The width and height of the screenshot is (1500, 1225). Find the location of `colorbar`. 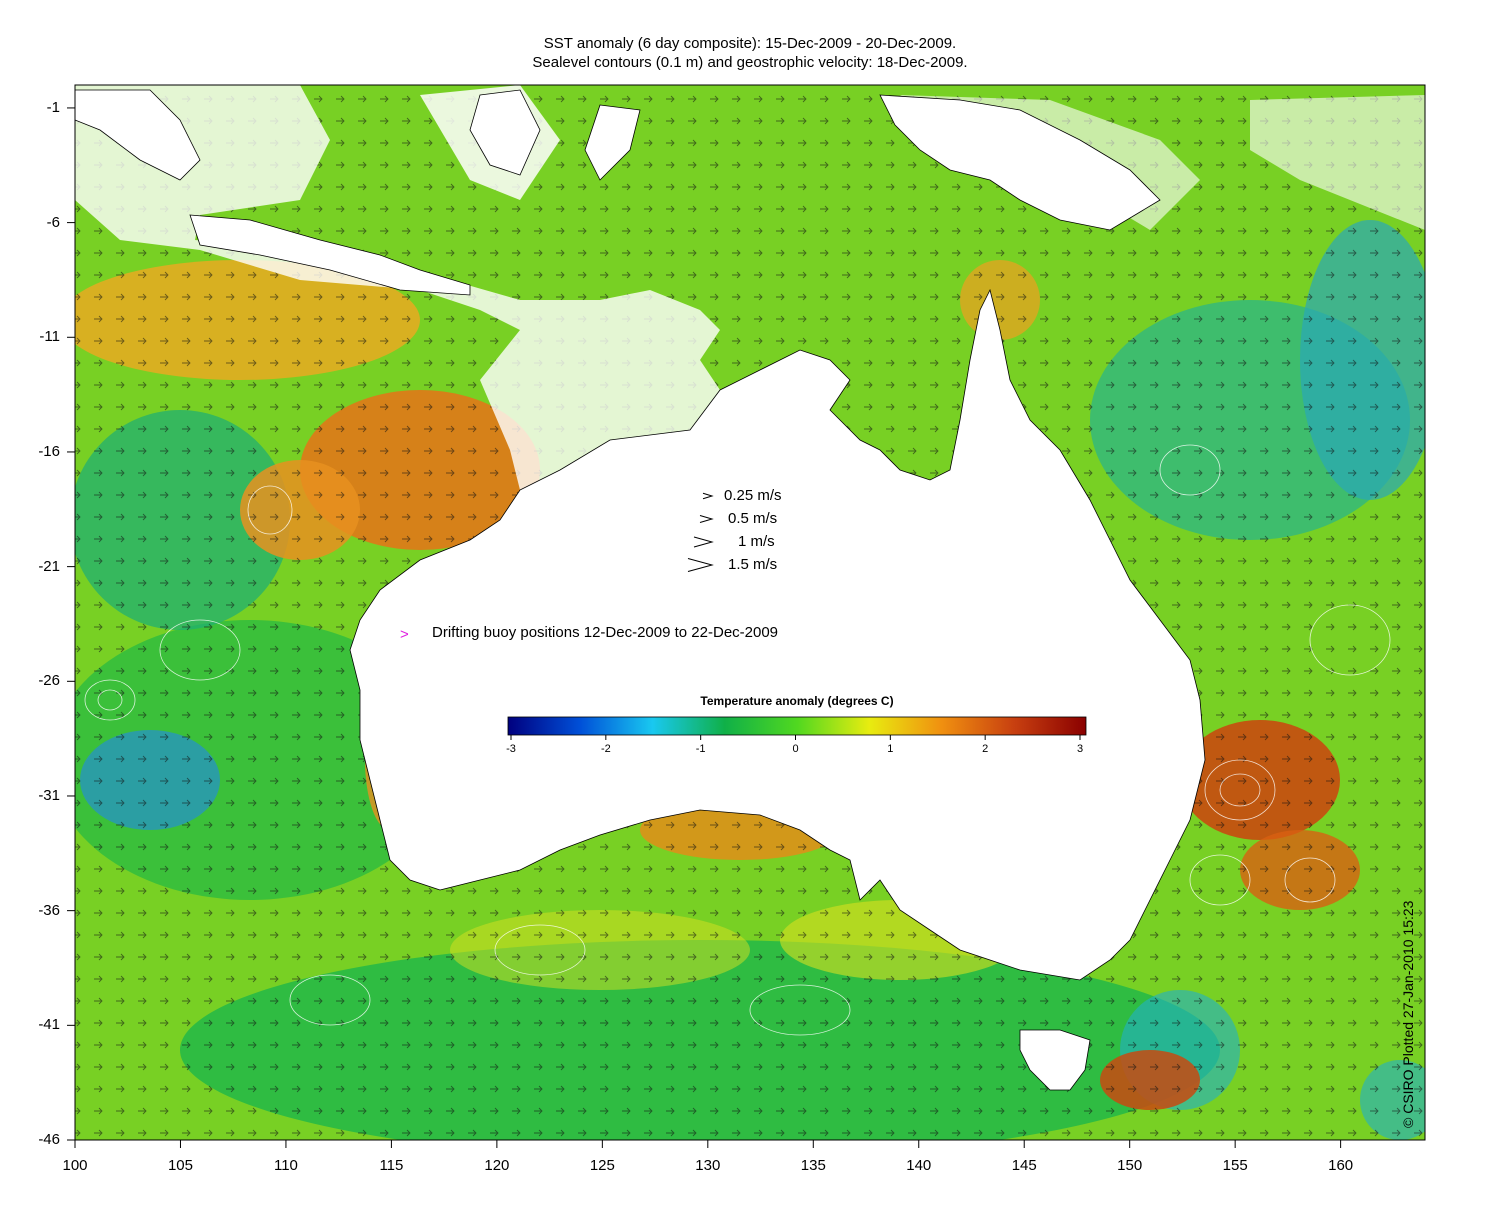

colorbar is located at coordinates (797, 726).